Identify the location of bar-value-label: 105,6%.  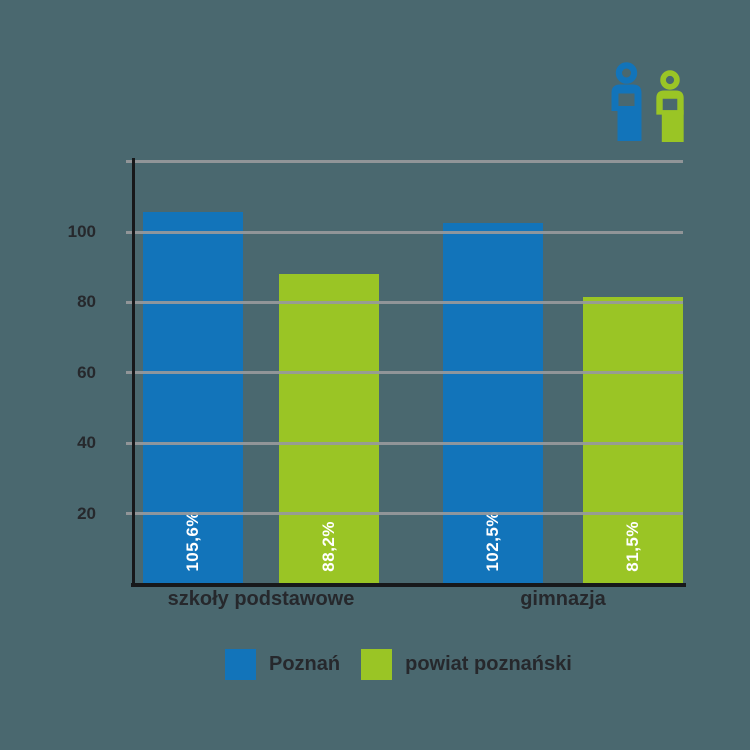
(192, 541).